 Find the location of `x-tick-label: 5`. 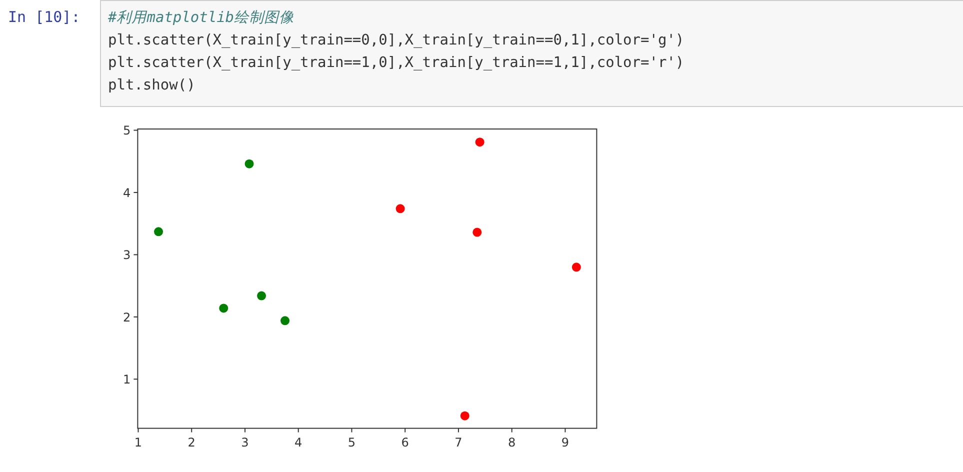

x-tick-label: 5 is located at coordinates (352, 442).